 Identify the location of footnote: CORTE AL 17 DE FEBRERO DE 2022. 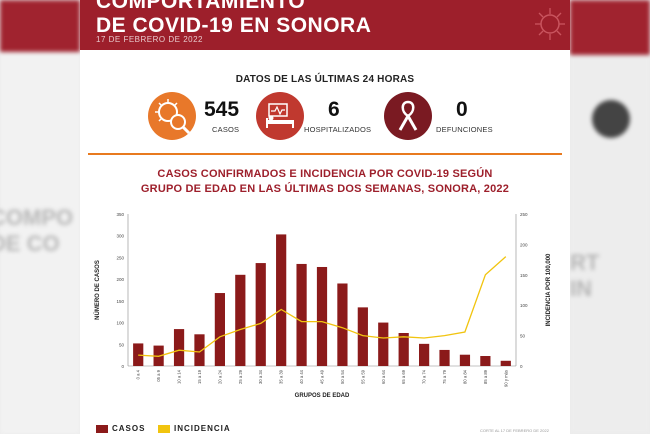
(514, 430).